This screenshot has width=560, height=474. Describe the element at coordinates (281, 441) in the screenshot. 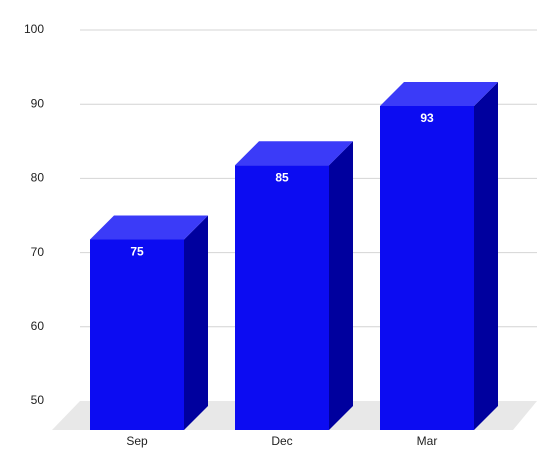

I see `x-tick-label: Dec` at that location.